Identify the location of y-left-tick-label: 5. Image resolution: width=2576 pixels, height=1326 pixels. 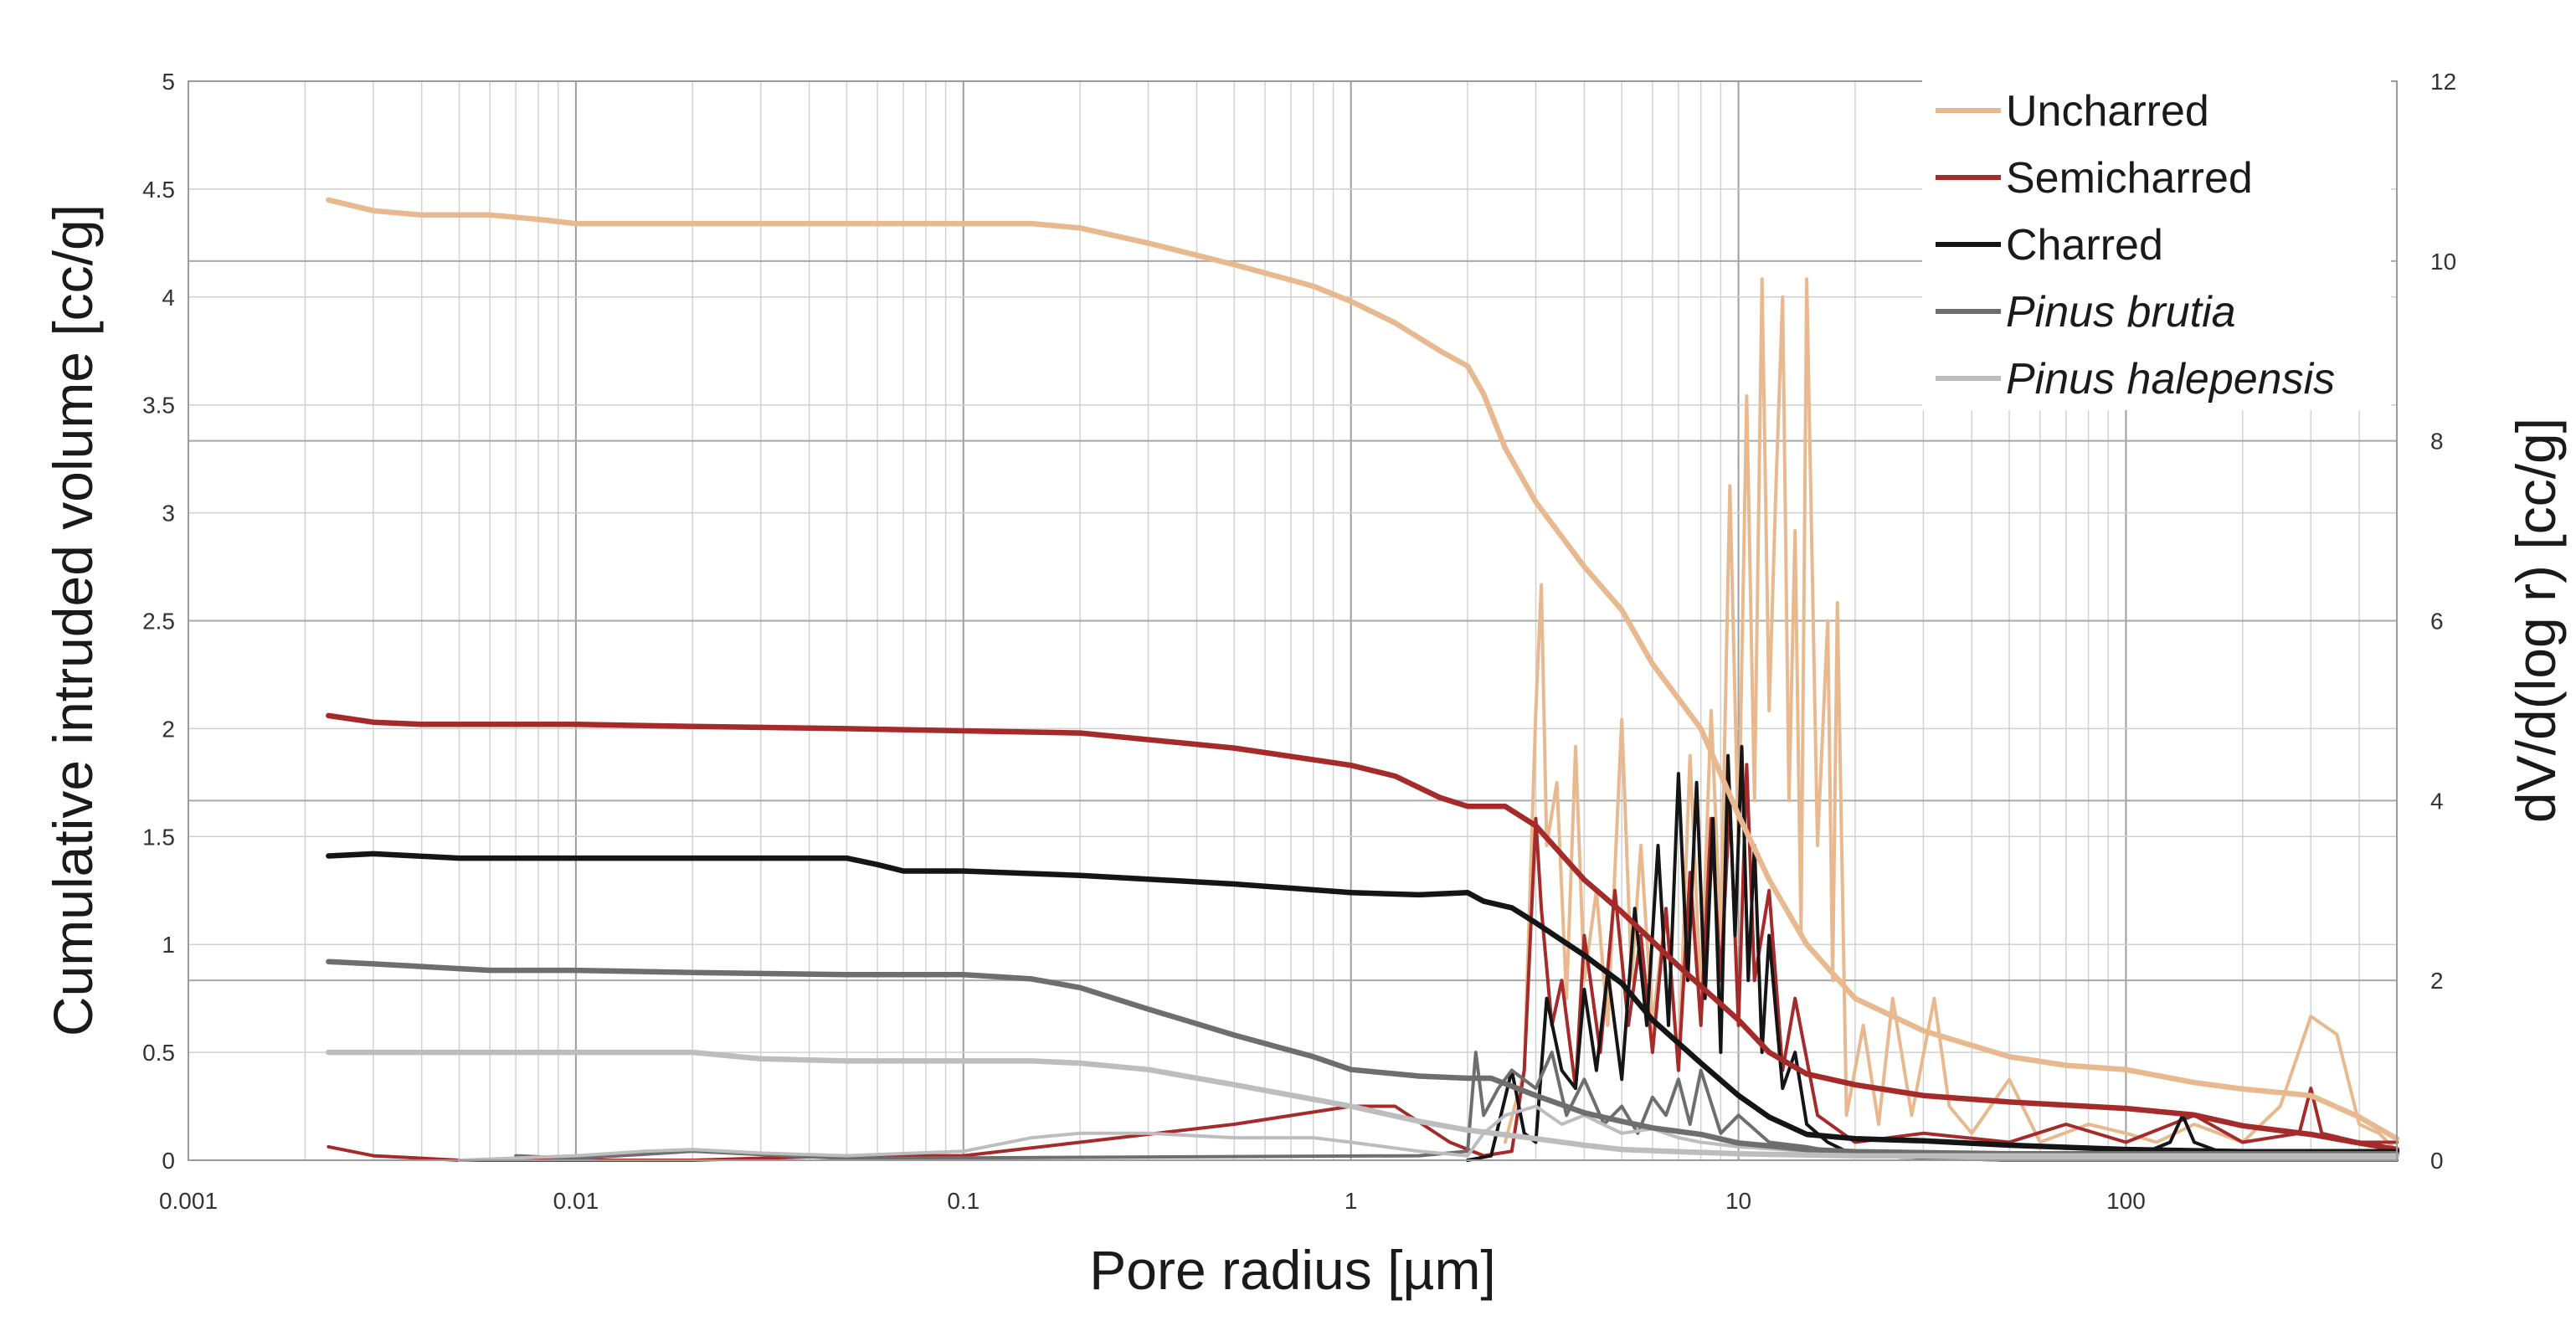
(168, 82).